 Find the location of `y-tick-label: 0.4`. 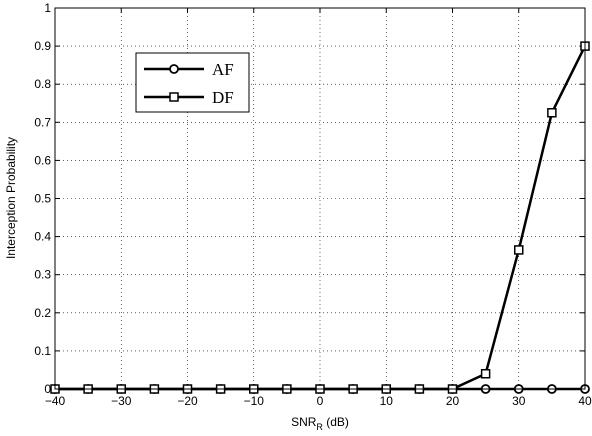

y-tick-label: 0.4 is located at coordinates (42, 237).